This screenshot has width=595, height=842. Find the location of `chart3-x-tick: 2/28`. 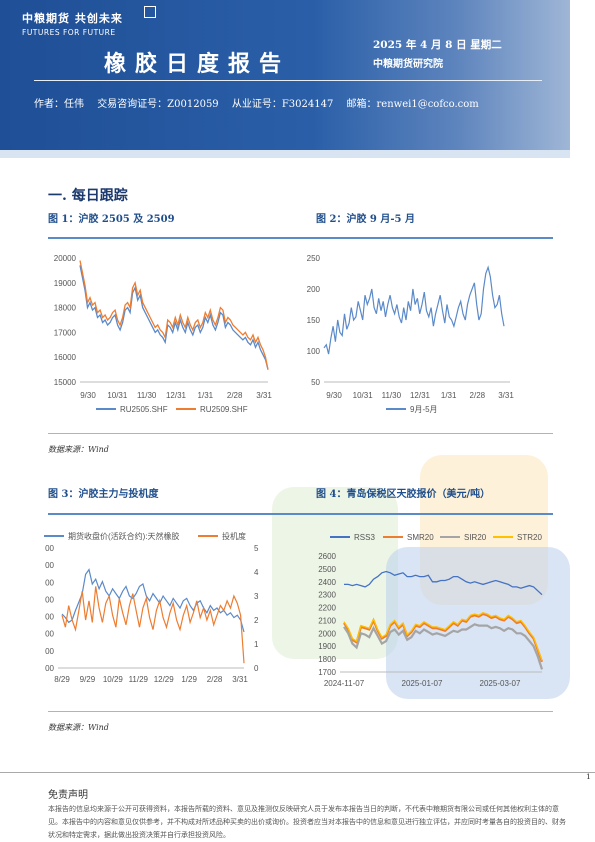

chart3-x-tick: 2/28 is located at coordinates (215, 679).